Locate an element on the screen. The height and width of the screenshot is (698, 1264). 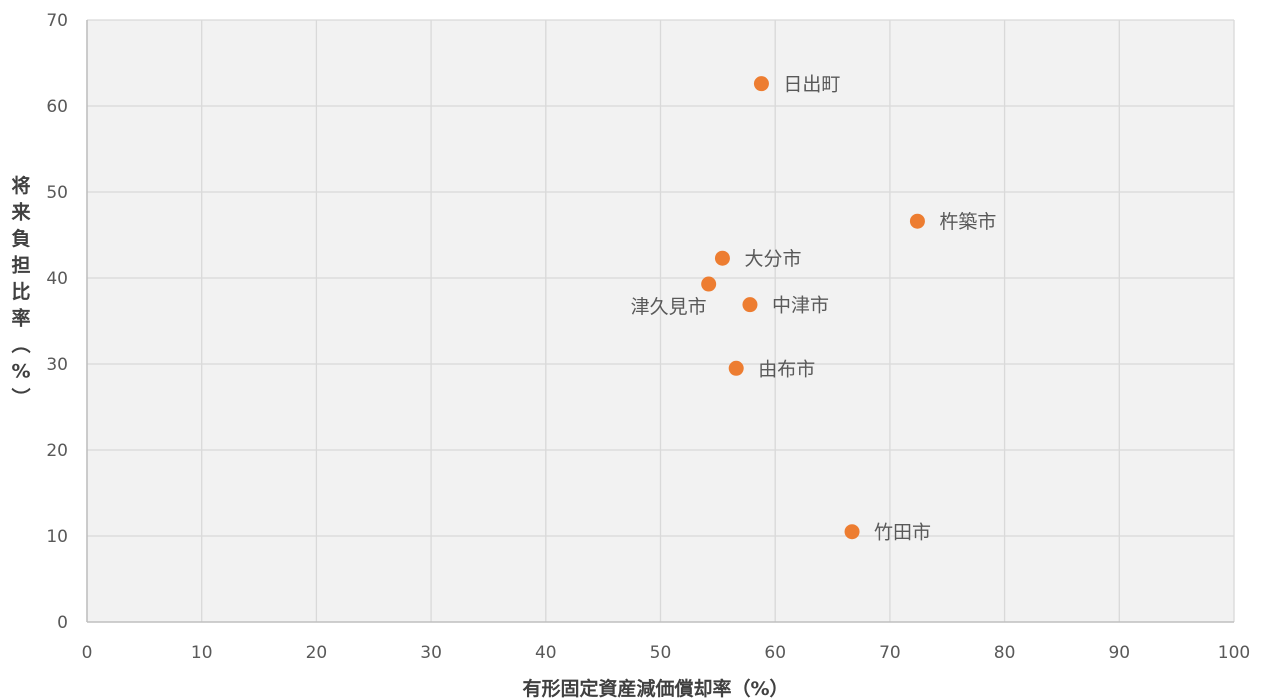
y-tick-label: 30 is located at coordinates (57, 365).